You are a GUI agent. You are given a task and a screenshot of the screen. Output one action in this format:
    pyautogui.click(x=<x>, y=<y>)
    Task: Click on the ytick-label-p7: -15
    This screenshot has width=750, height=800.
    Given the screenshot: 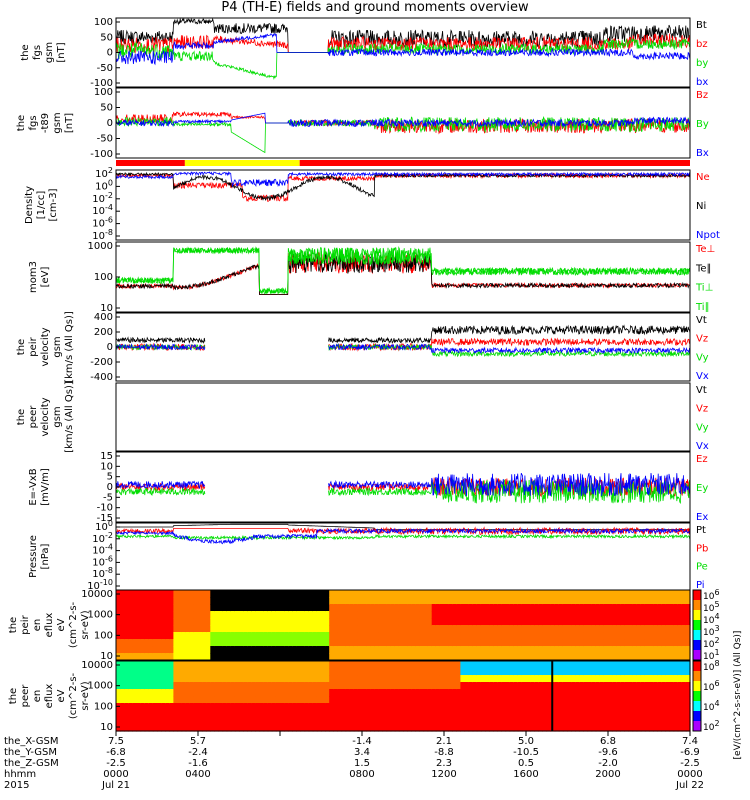 What is the action you would take?
    pyautogui.click(x=105, y=518)
    